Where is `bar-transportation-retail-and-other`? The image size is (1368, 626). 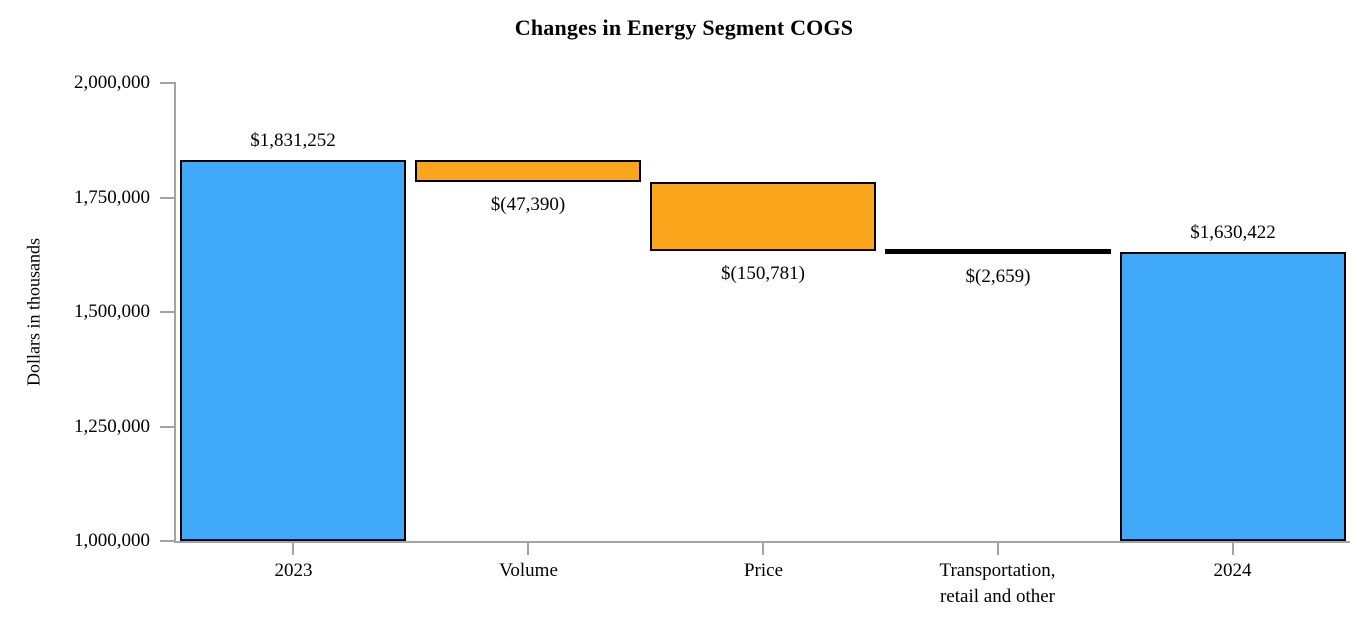 bar-transportation-retail-and-other is located at coordinates (998, 251).